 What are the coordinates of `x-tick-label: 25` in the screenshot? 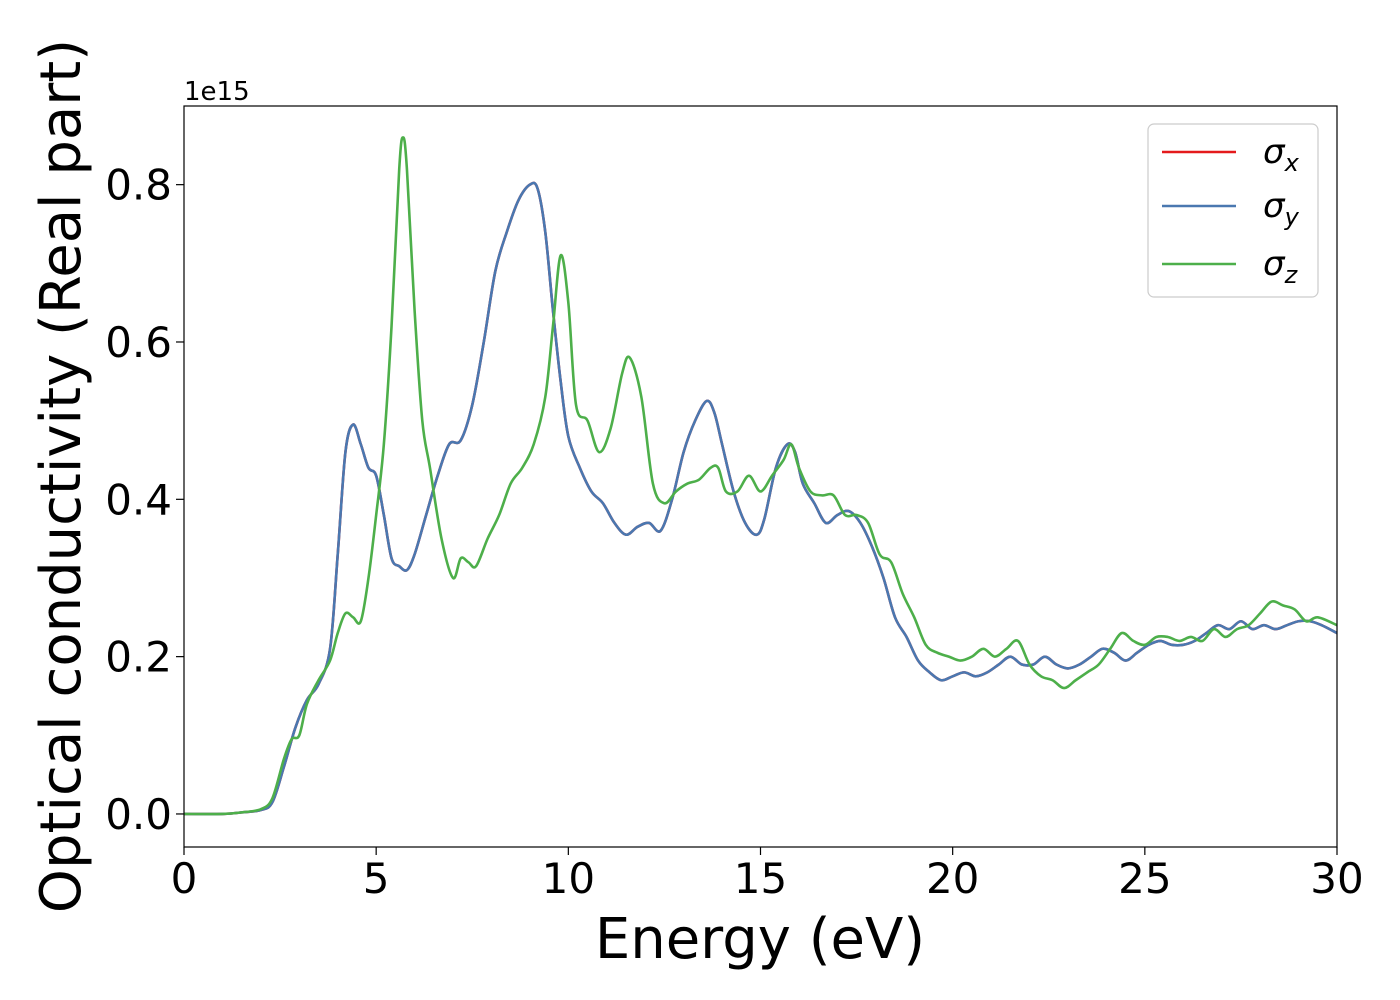 It's located at (1144, 878).